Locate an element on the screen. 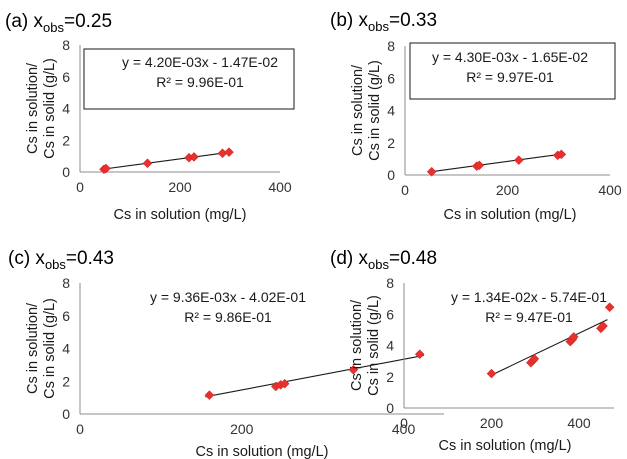  panel-title: (a) xobs=0.25 is located at coordinates (58, 23).